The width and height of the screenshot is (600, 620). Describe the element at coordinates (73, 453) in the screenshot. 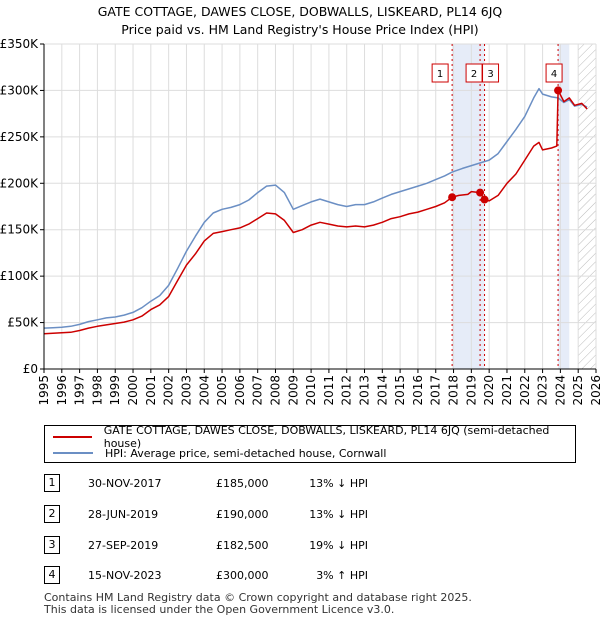

I see `legend-swatch-hpi` at that location.